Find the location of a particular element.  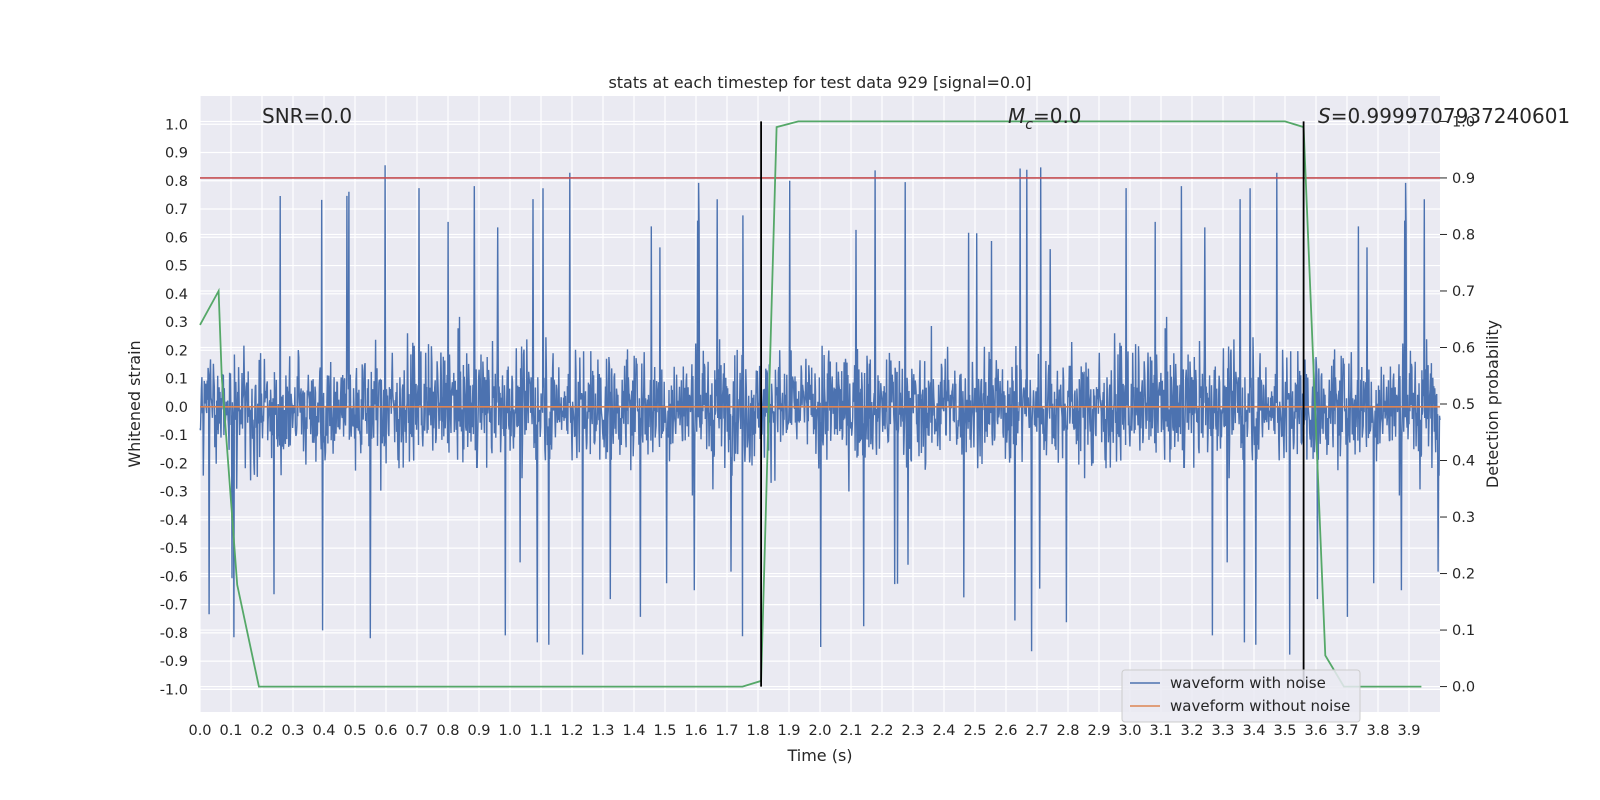

y-left-tick-label: 0.9 is located at coordinates (176, 154).